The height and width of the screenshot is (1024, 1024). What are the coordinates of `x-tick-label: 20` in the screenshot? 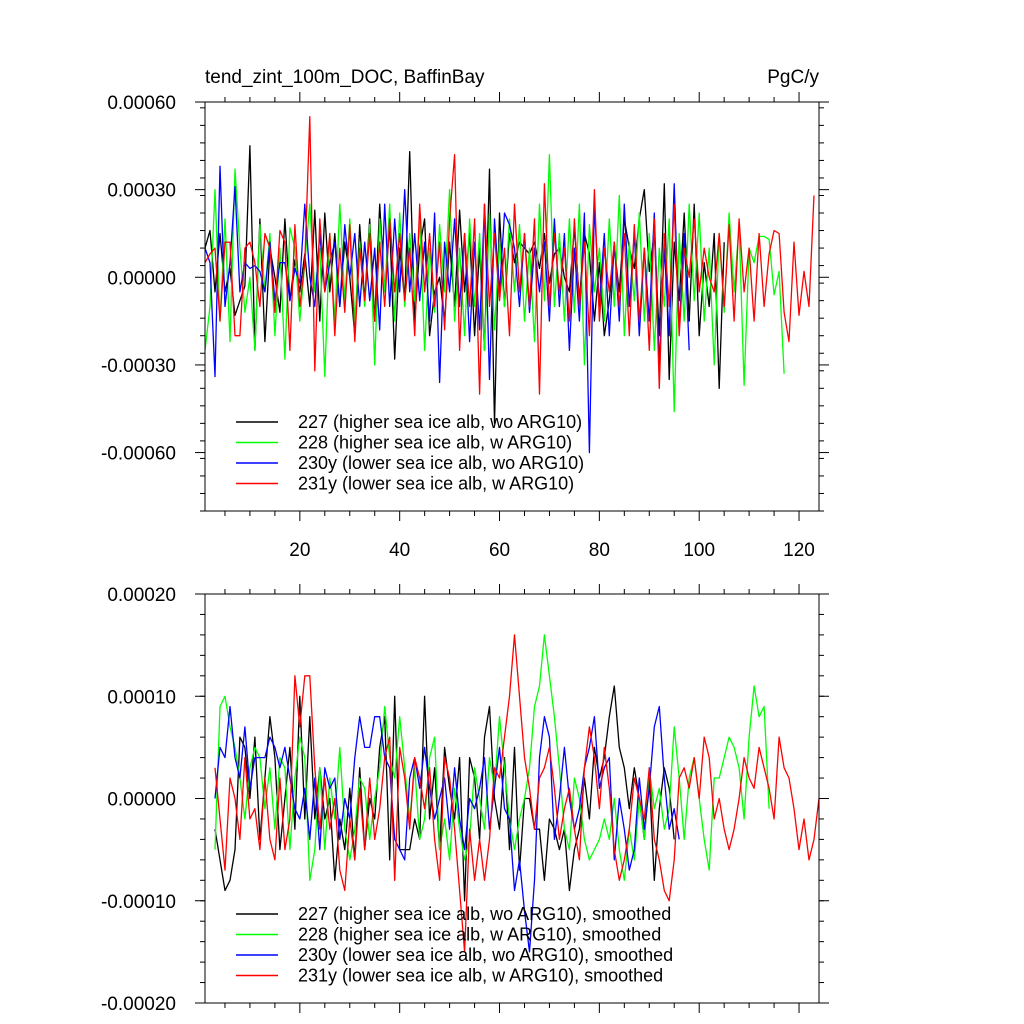 It's located at (299, 550).